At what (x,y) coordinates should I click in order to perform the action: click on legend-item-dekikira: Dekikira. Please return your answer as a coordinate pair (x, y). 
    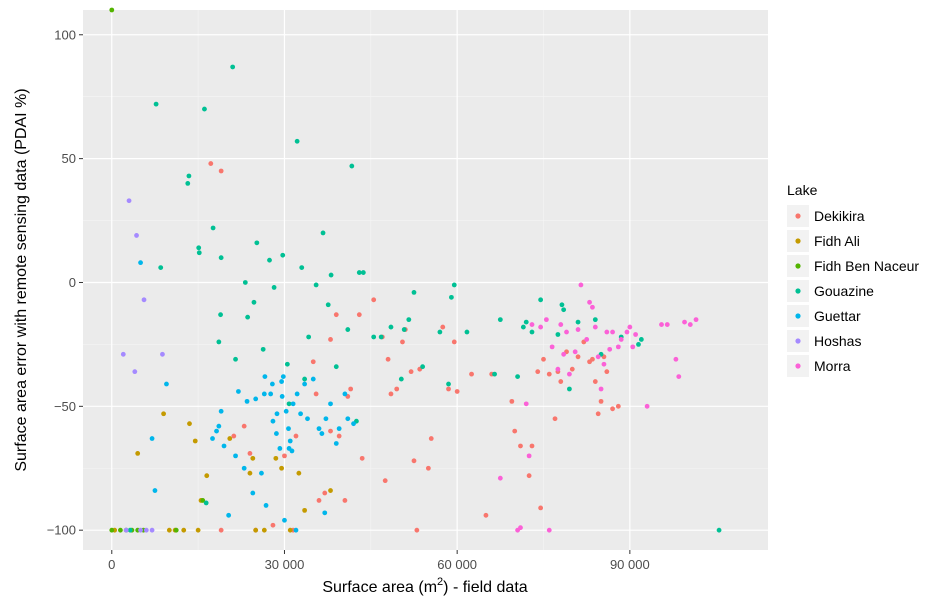
    Looking at the image, I should click on (826, 216).